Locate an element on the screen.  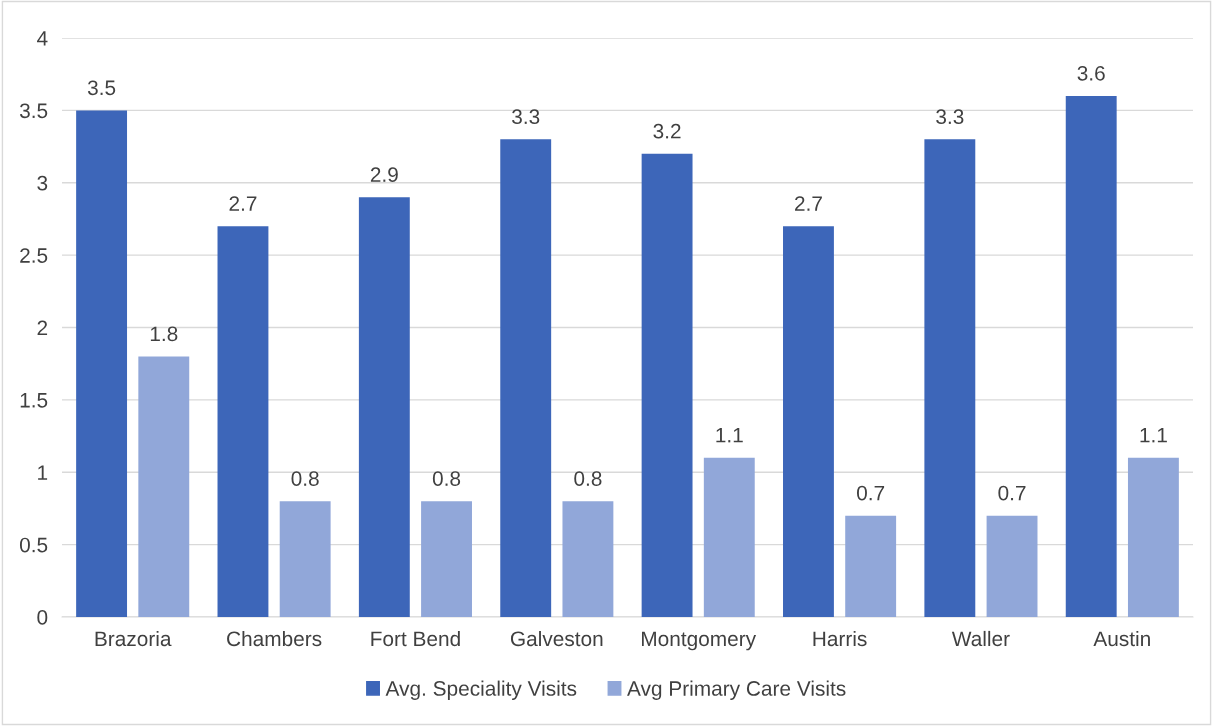
data-label: 1.8 is located at coordinates (164, 334).